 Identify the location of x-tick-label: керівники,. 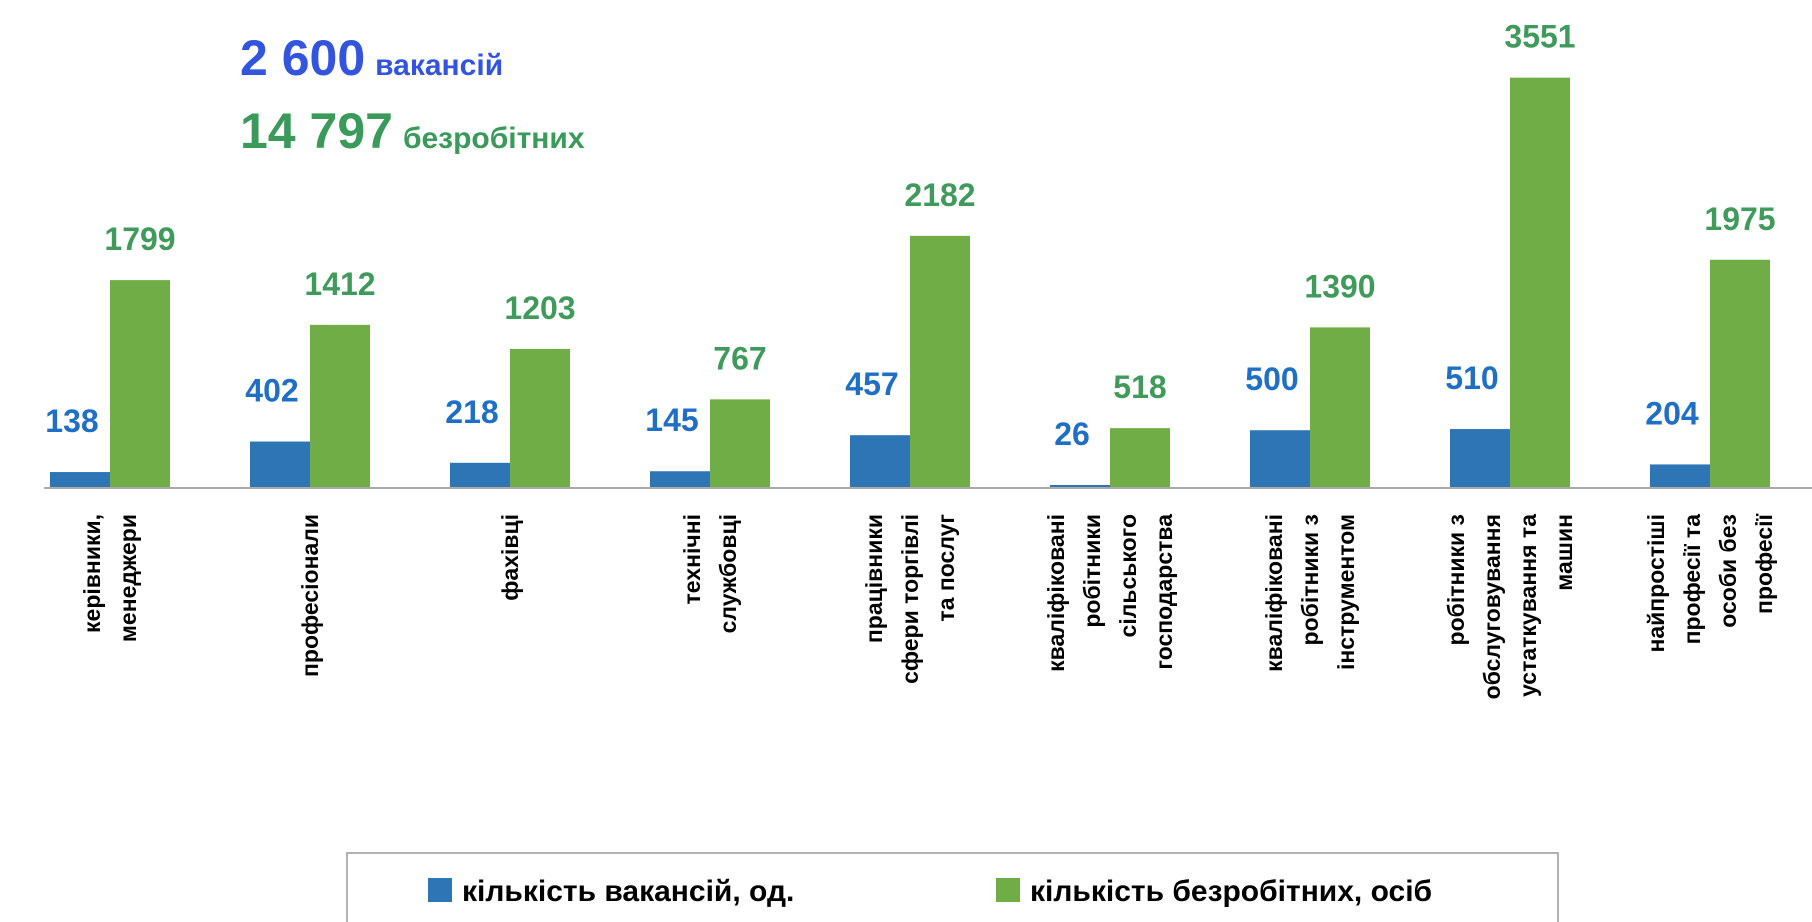
(92, 573).